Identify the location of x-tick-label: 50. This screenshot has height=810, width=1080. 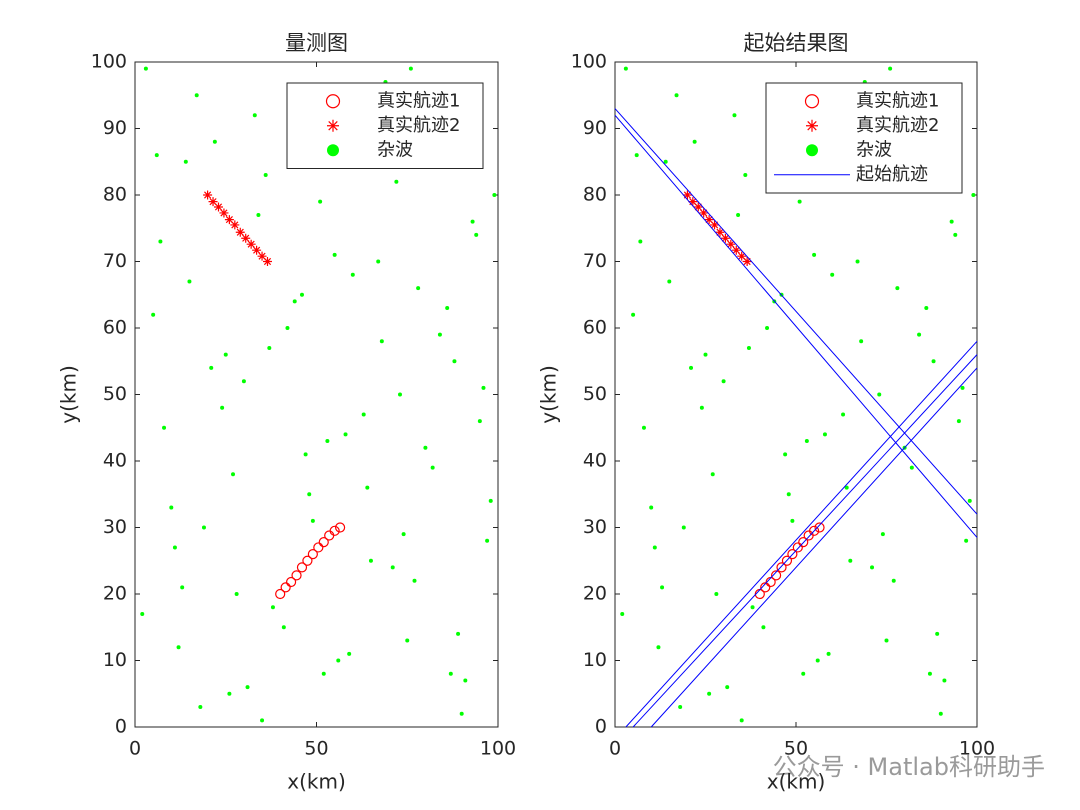
(316, 749).